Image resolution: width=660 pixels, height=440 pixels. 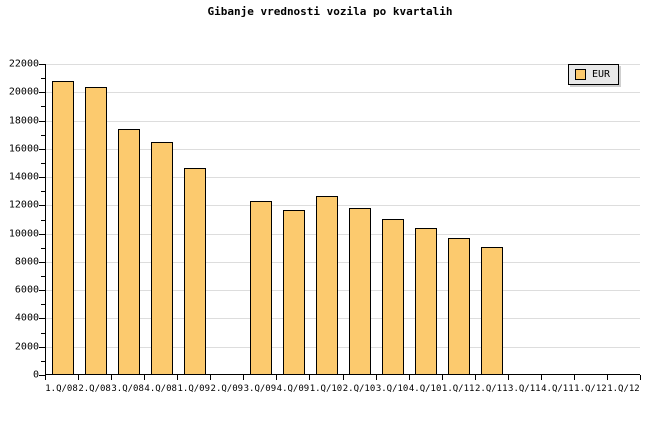 I want to click on x-axis-tick-label: 4.Q/10, so click(x=425, y=389).